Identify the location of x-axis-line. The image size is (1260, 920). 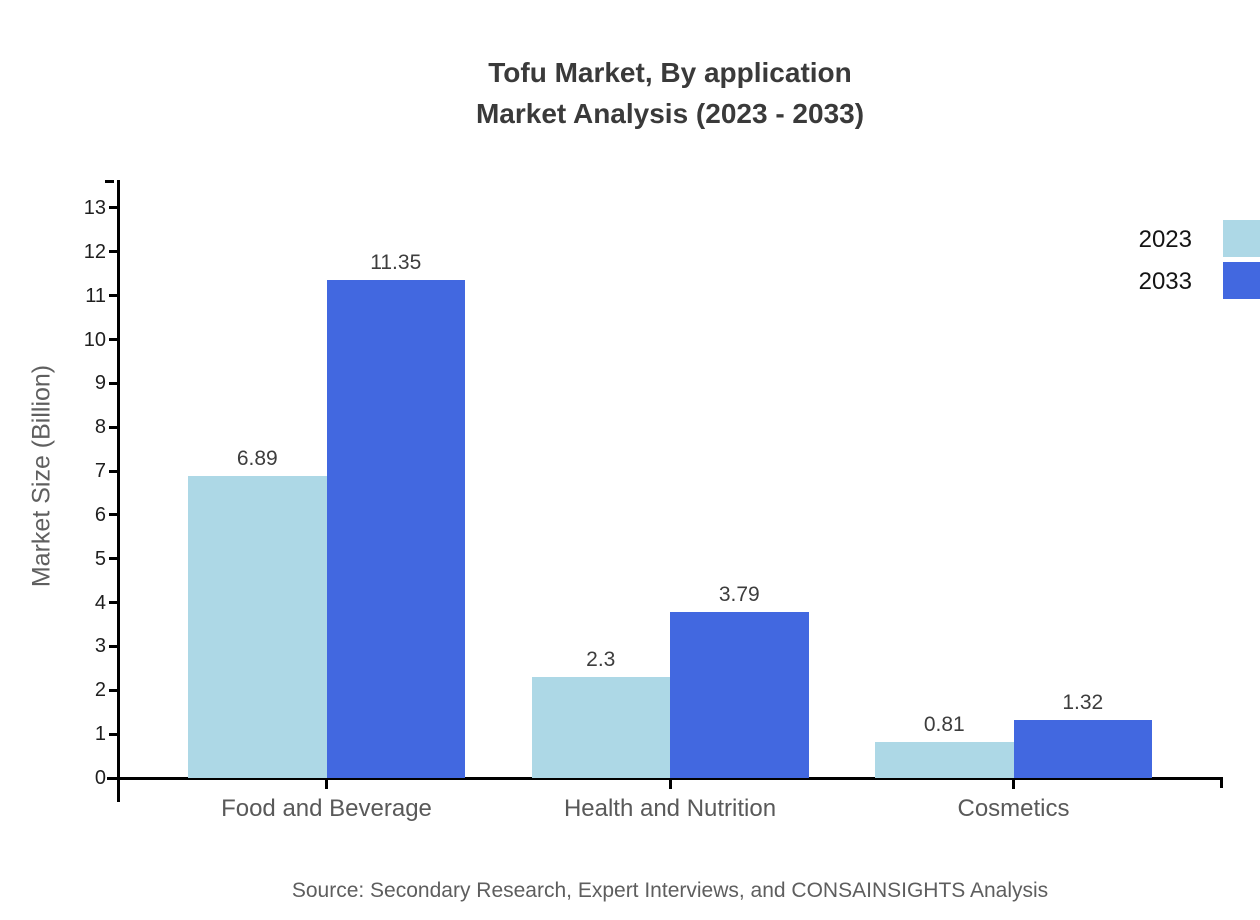
(665, 778).